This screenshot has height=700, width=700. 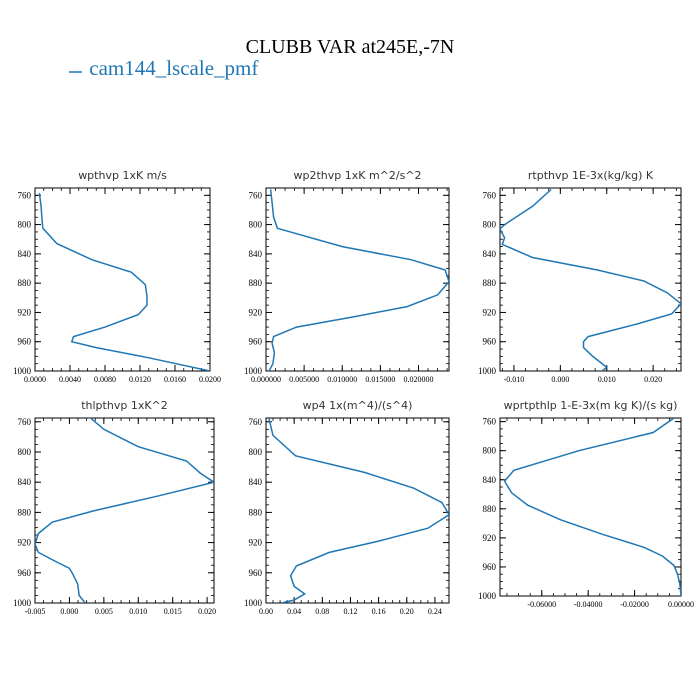 I want to click on x-tick-label: 0.0000, so click(x=35, y=379).